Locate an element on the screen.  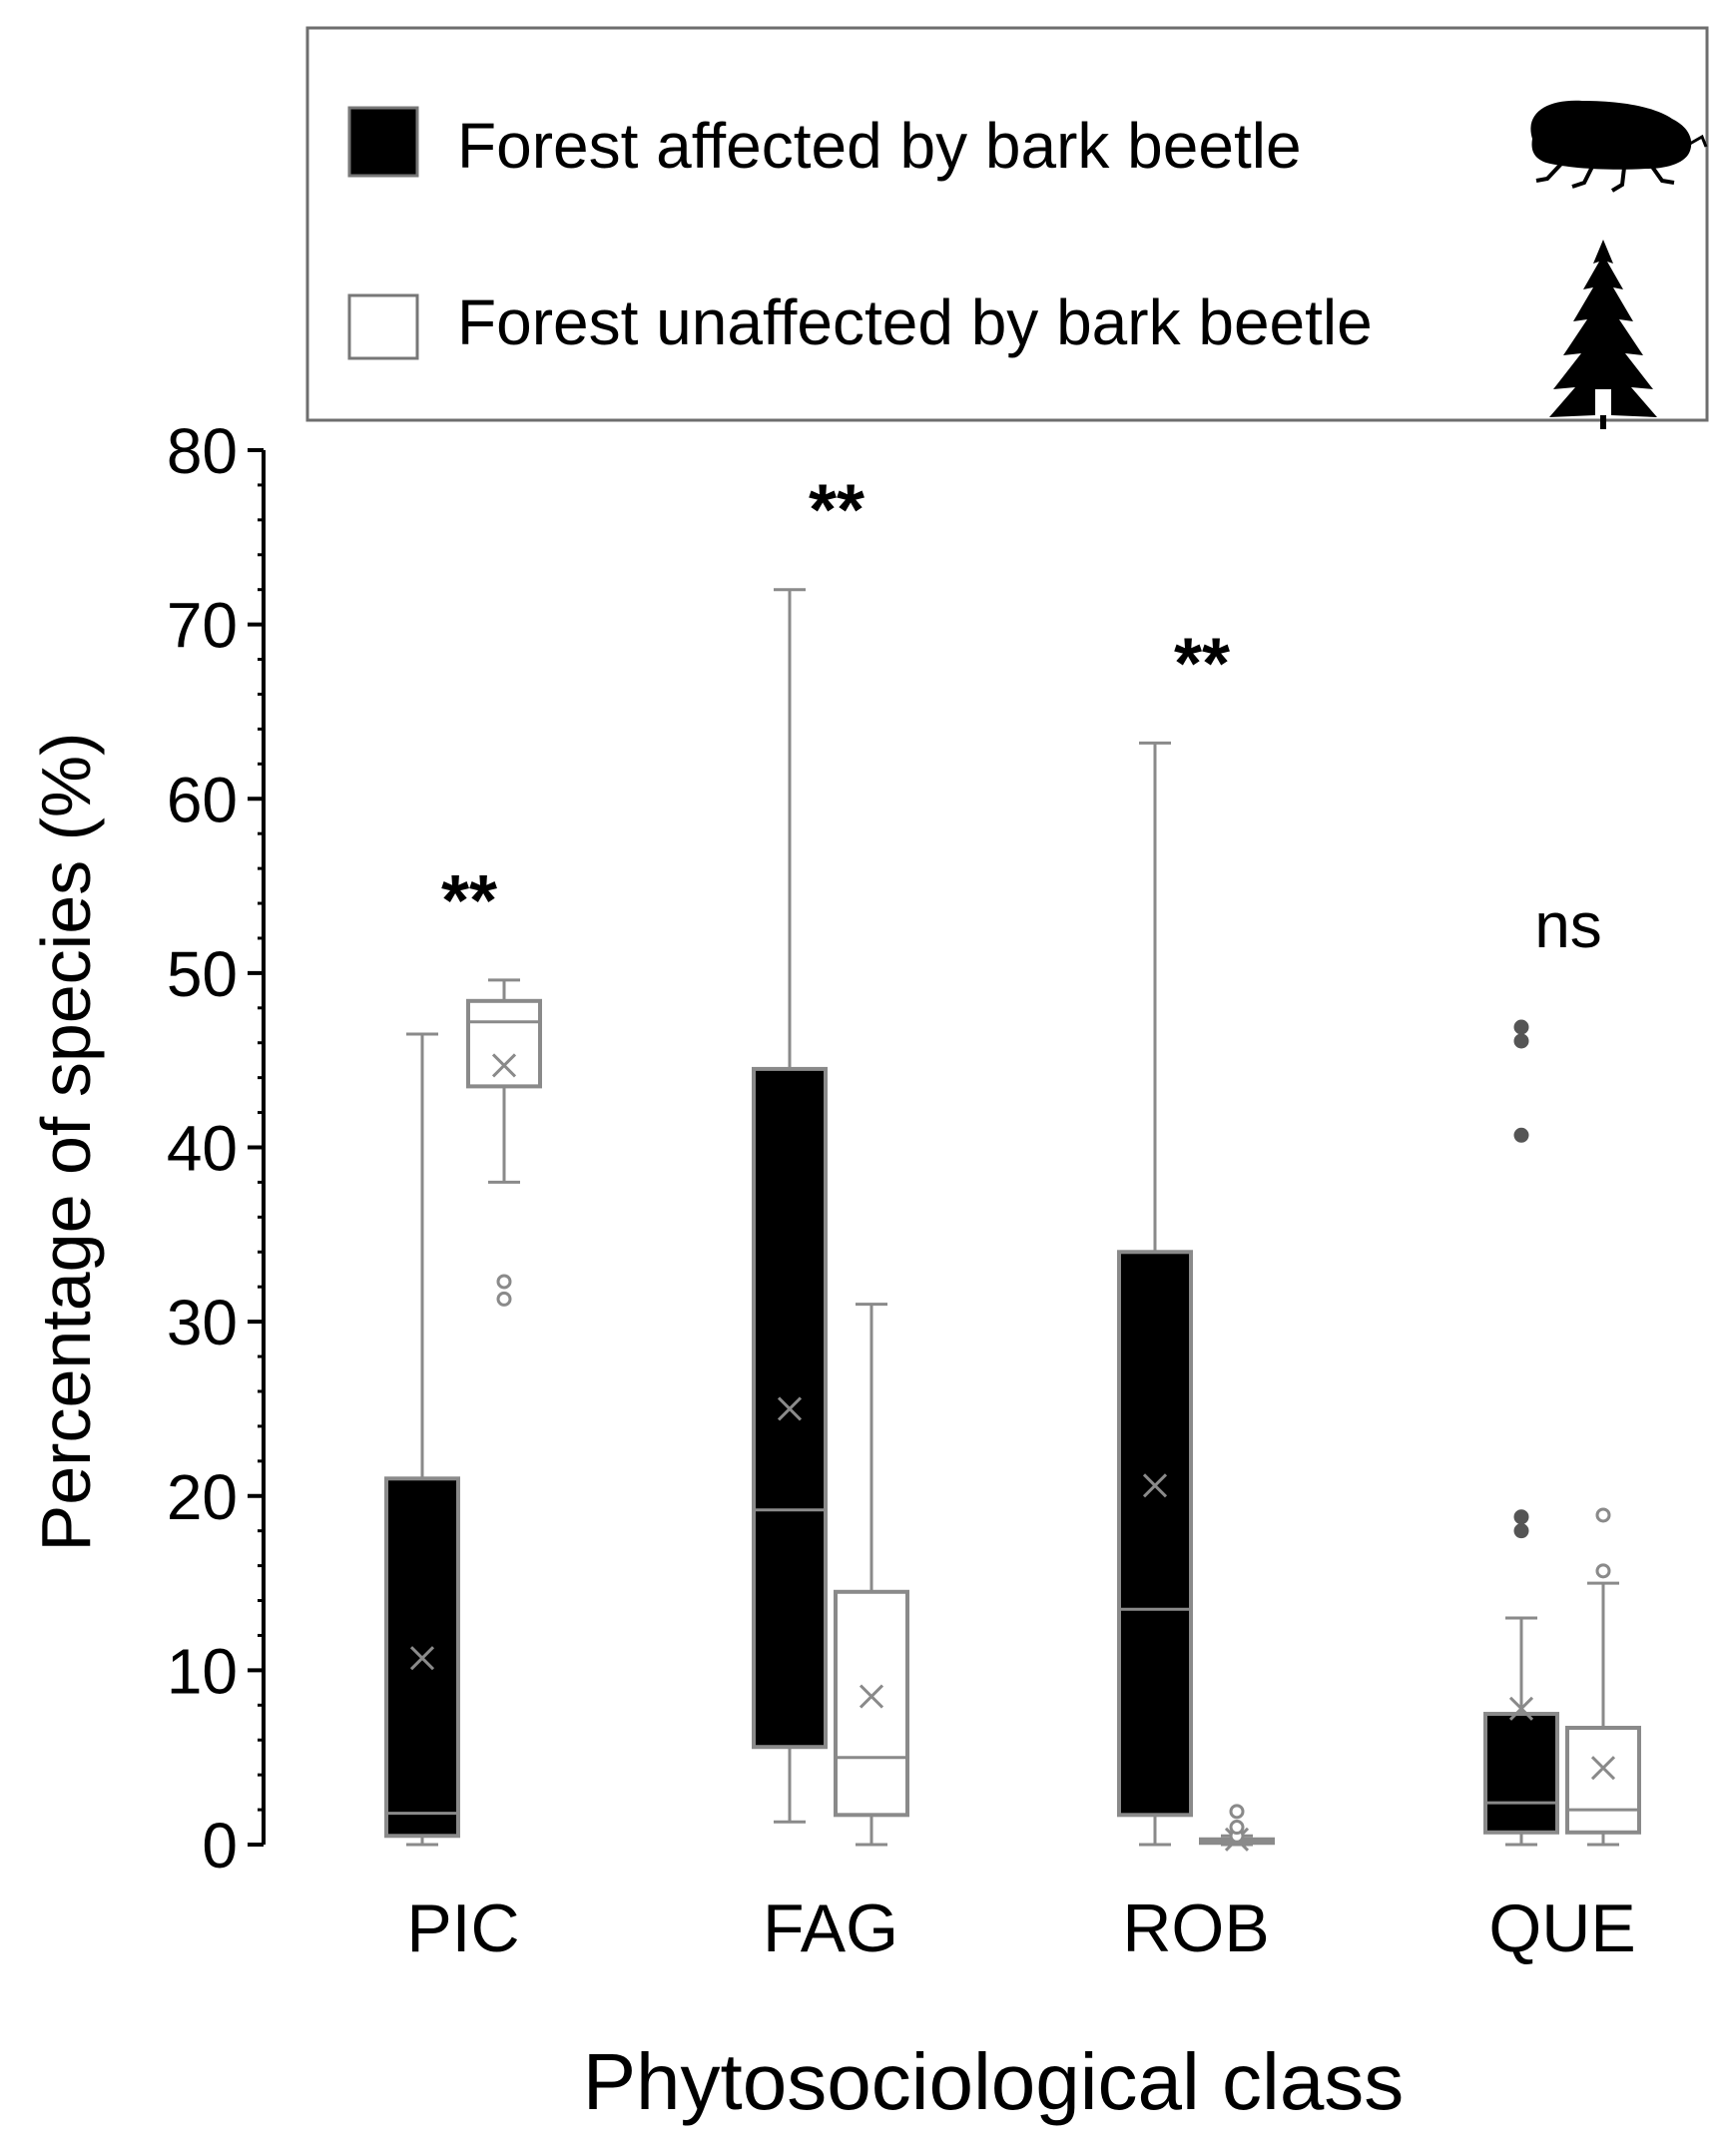
bark-beetle-icon is located at coordinates (1619, 146).